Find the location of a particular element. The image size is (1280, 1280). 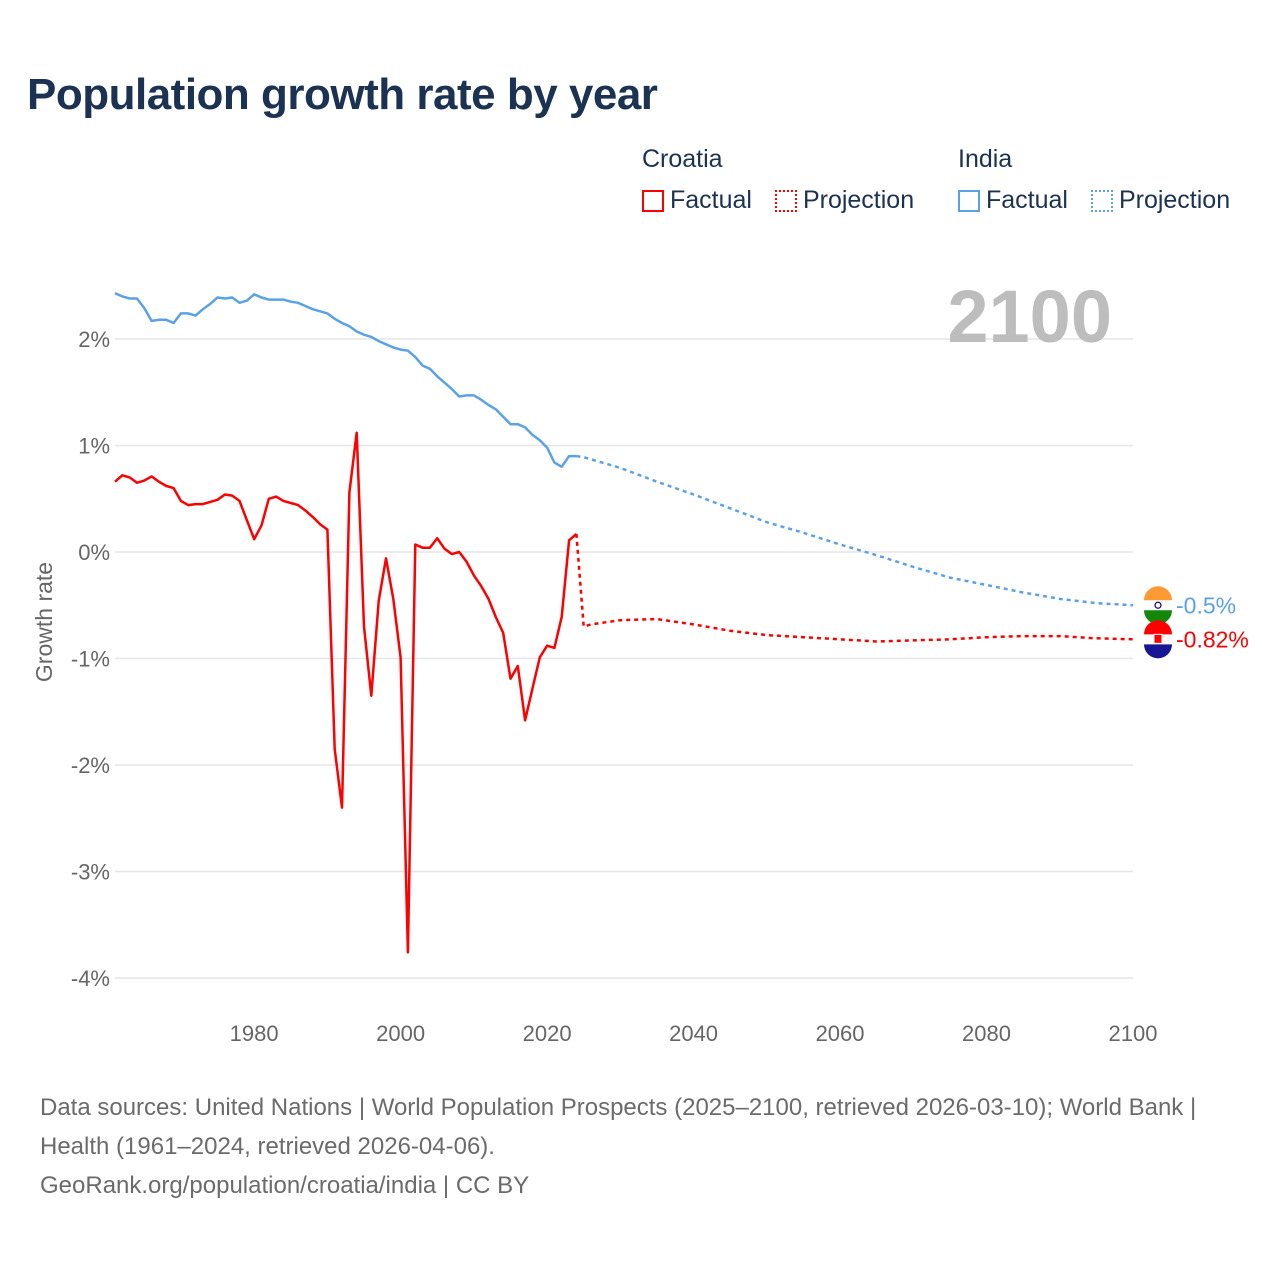

x-tick-label: 2080 is located at coordinates (986, 1033).